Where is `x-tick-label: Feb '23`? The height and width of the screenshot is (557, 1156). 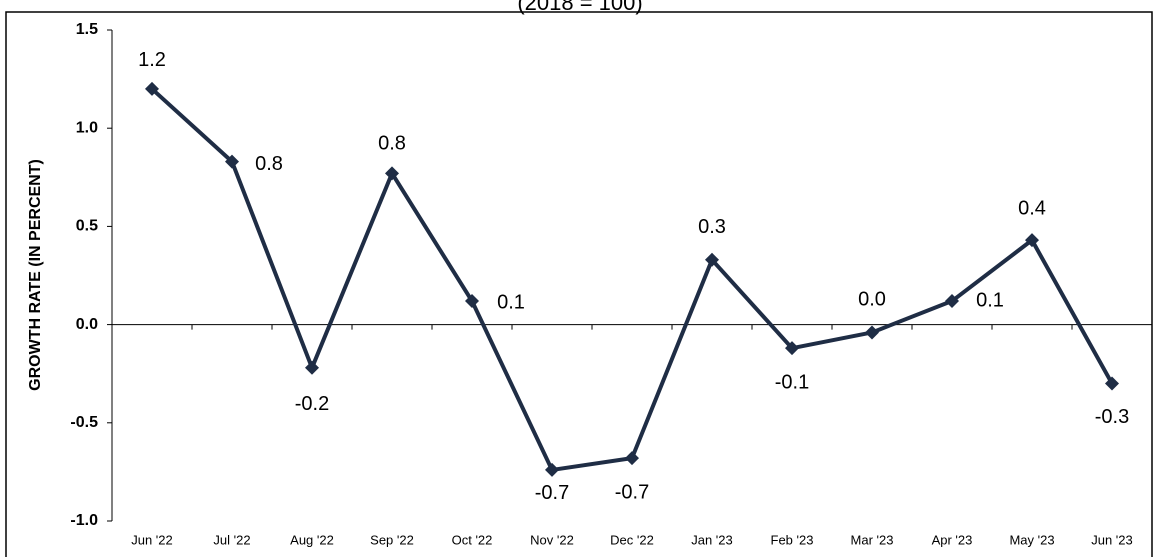 x-tick-label: Feb '23 is located at coordinates (792, 539).